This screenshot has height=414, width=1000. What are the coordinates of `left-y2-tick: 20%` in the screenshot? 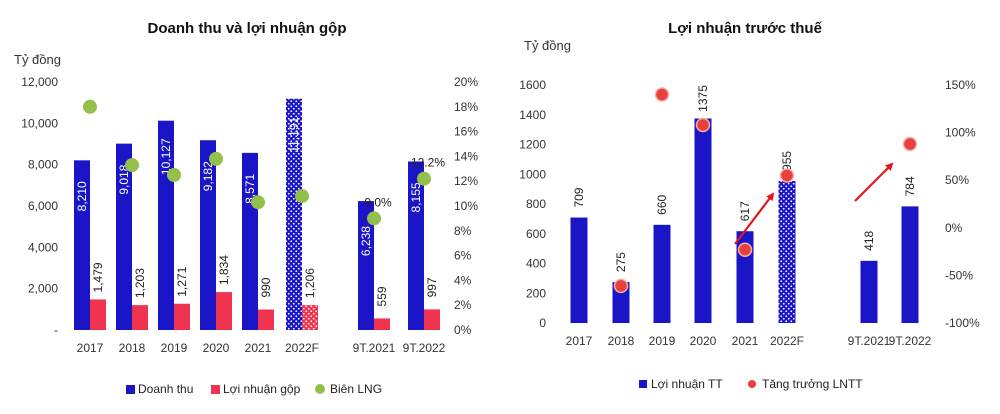 It's located at (466, 82).